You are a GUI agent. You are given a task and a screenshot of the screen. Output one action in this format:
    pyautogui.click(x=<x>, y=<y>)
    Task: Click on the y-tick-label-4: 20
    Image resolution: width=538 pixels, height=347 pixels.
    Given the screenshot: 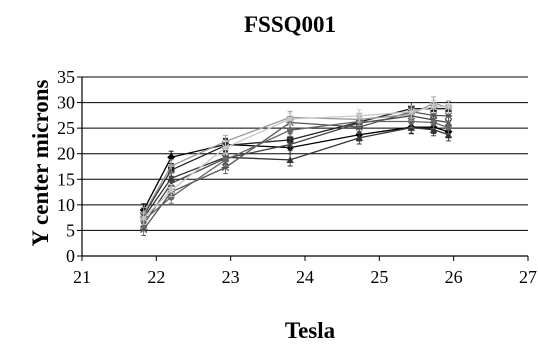 What is the action you would take?
    pyautogui.click(x=66, y=154)
    